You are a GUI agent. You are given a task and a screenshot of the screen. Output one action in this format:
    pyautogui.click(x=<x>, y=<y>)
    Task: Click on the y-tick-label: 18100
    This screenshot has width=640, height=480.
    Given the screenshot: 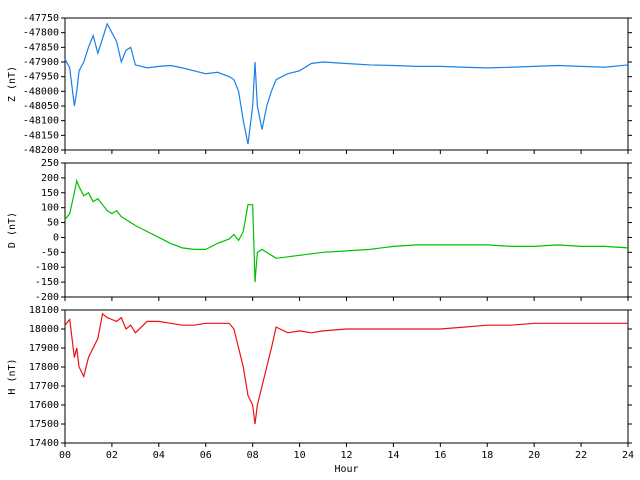 What is the action you would take?
    pyautogui.click(x=44, y=310)
    